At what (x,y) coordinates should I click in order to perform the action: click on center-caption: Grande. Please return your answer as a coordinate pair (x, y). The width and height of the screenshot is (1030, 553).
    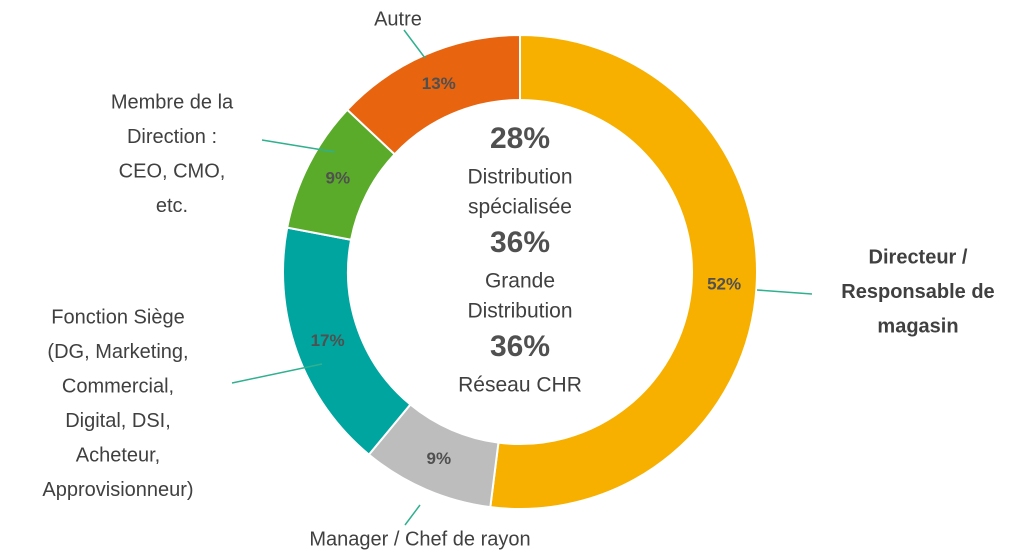
    Looking at the image, I should click on (520, 281).